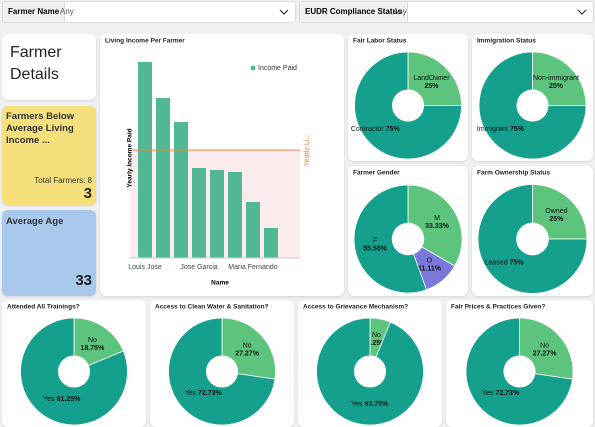 The width and height of the screenshot is (595, 427). What do you see at coordinates (376, 173) in the screenshot?
I see `chart-title: Farmer Gender` at bounding box center [376, 173].